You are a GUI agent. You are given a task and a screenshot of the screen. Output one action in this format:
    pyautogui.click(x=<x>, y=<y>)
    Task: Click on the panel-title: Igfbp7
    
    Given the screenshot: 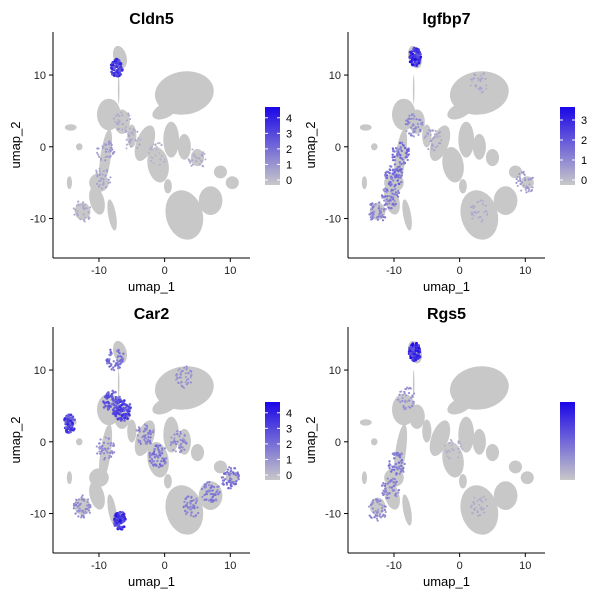 What is the action you would take?
    pyautogui.click(x=447, y=19)
    